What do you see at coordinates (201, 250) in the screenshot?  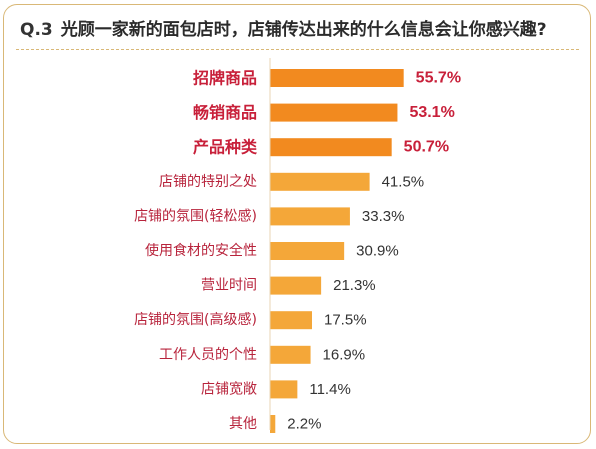 I see `category-label: 使用食材的安全性` at bounding box center [201, 250].